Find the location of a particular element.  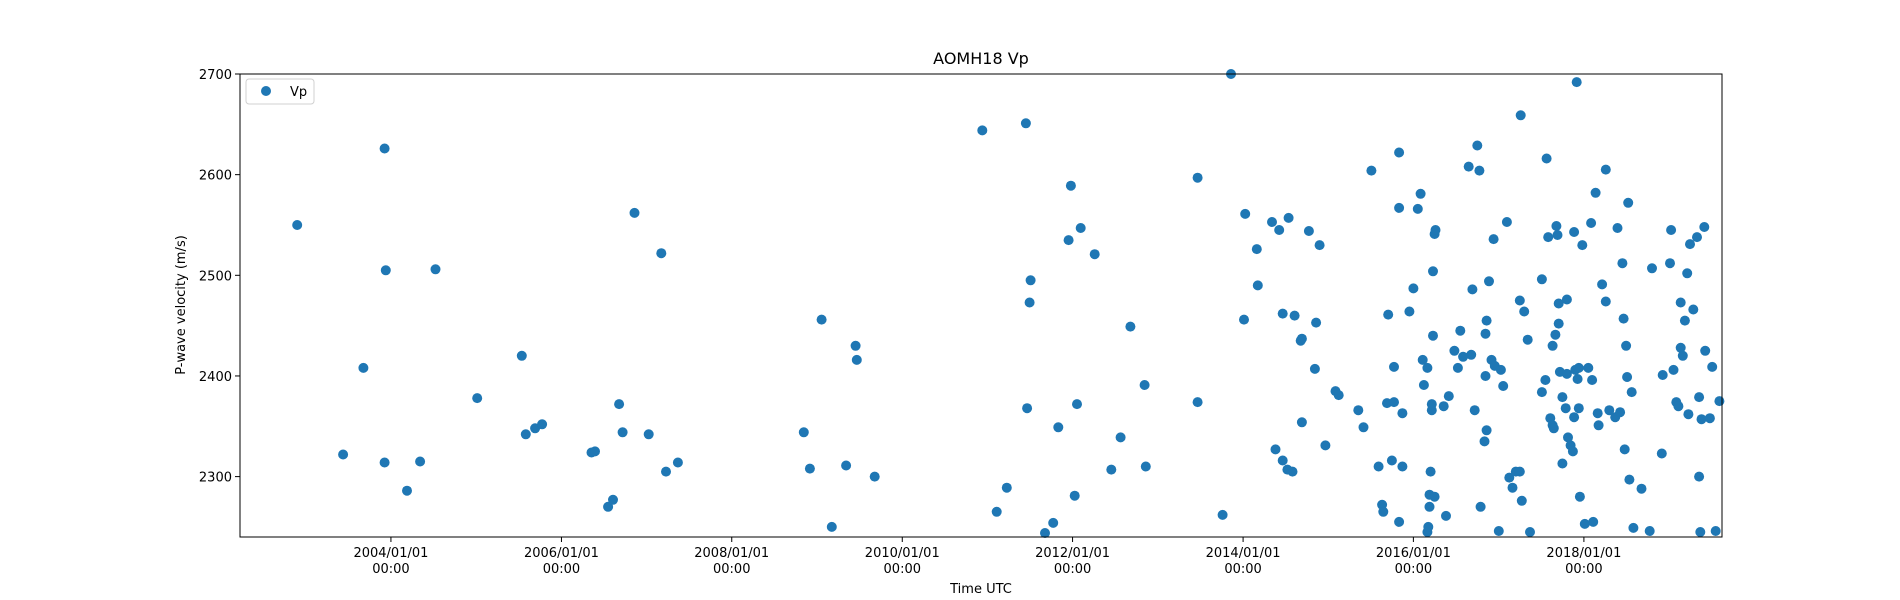

x-tick-label-date: 2012/01/01 is located at coordinates (1072, 553).